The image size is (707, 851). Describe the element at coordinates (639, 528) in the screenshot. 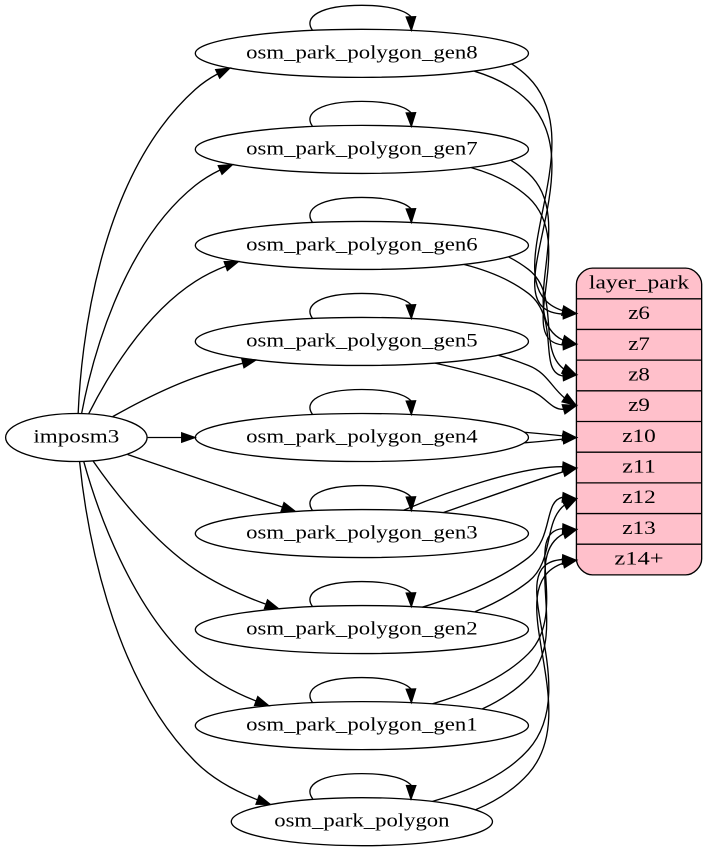

I see `svg-text: z13` at that location.